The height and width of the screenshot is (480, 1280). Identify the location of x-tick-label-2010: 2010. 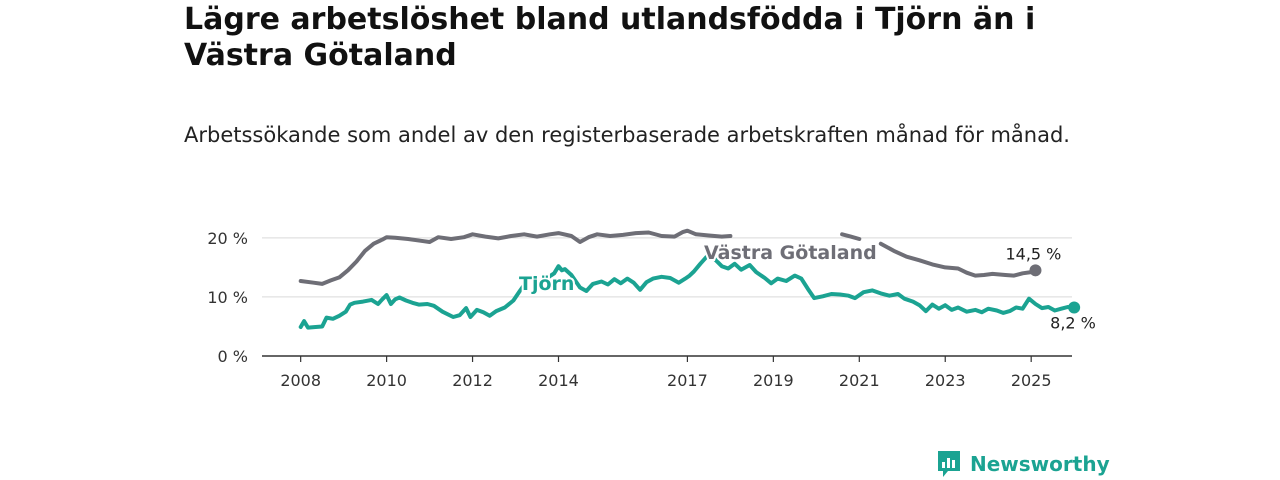
(386, 380).